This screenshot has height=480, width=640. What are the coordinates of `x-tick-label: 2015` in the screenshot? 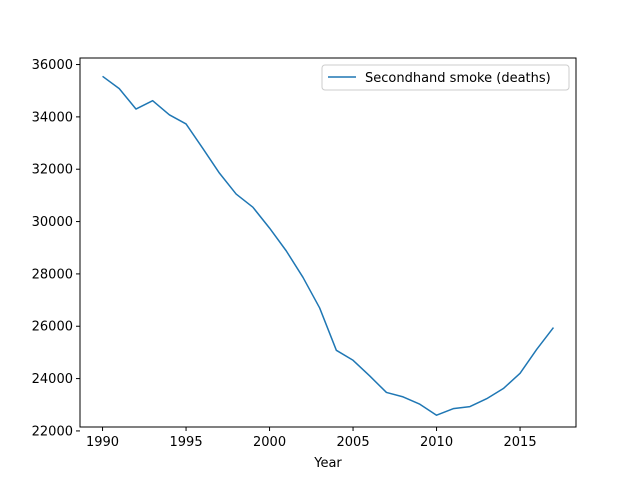 It's located at (520, 442).